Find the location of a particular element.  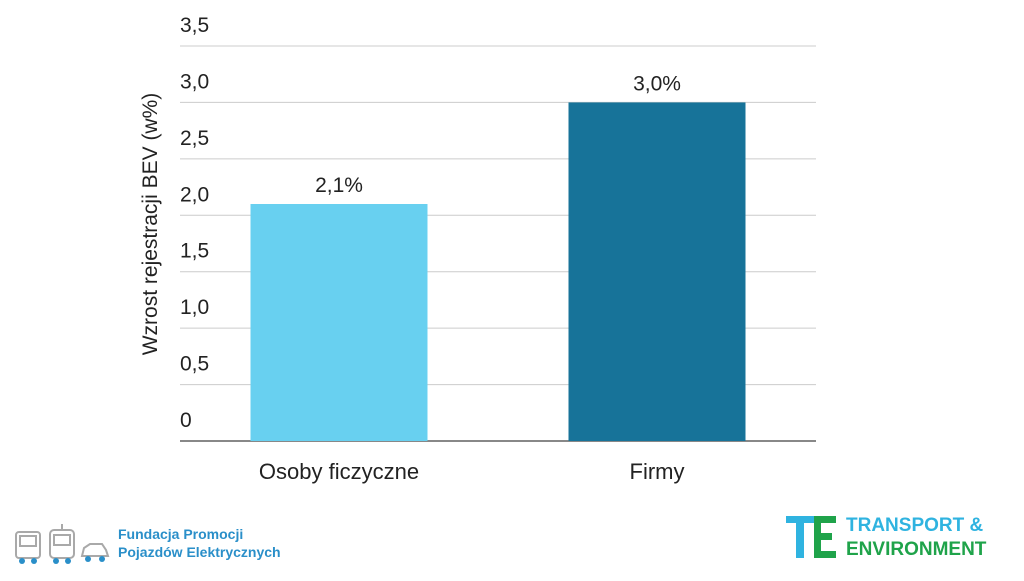

y-tick-label: 0 is located at coordinates (186, 420).